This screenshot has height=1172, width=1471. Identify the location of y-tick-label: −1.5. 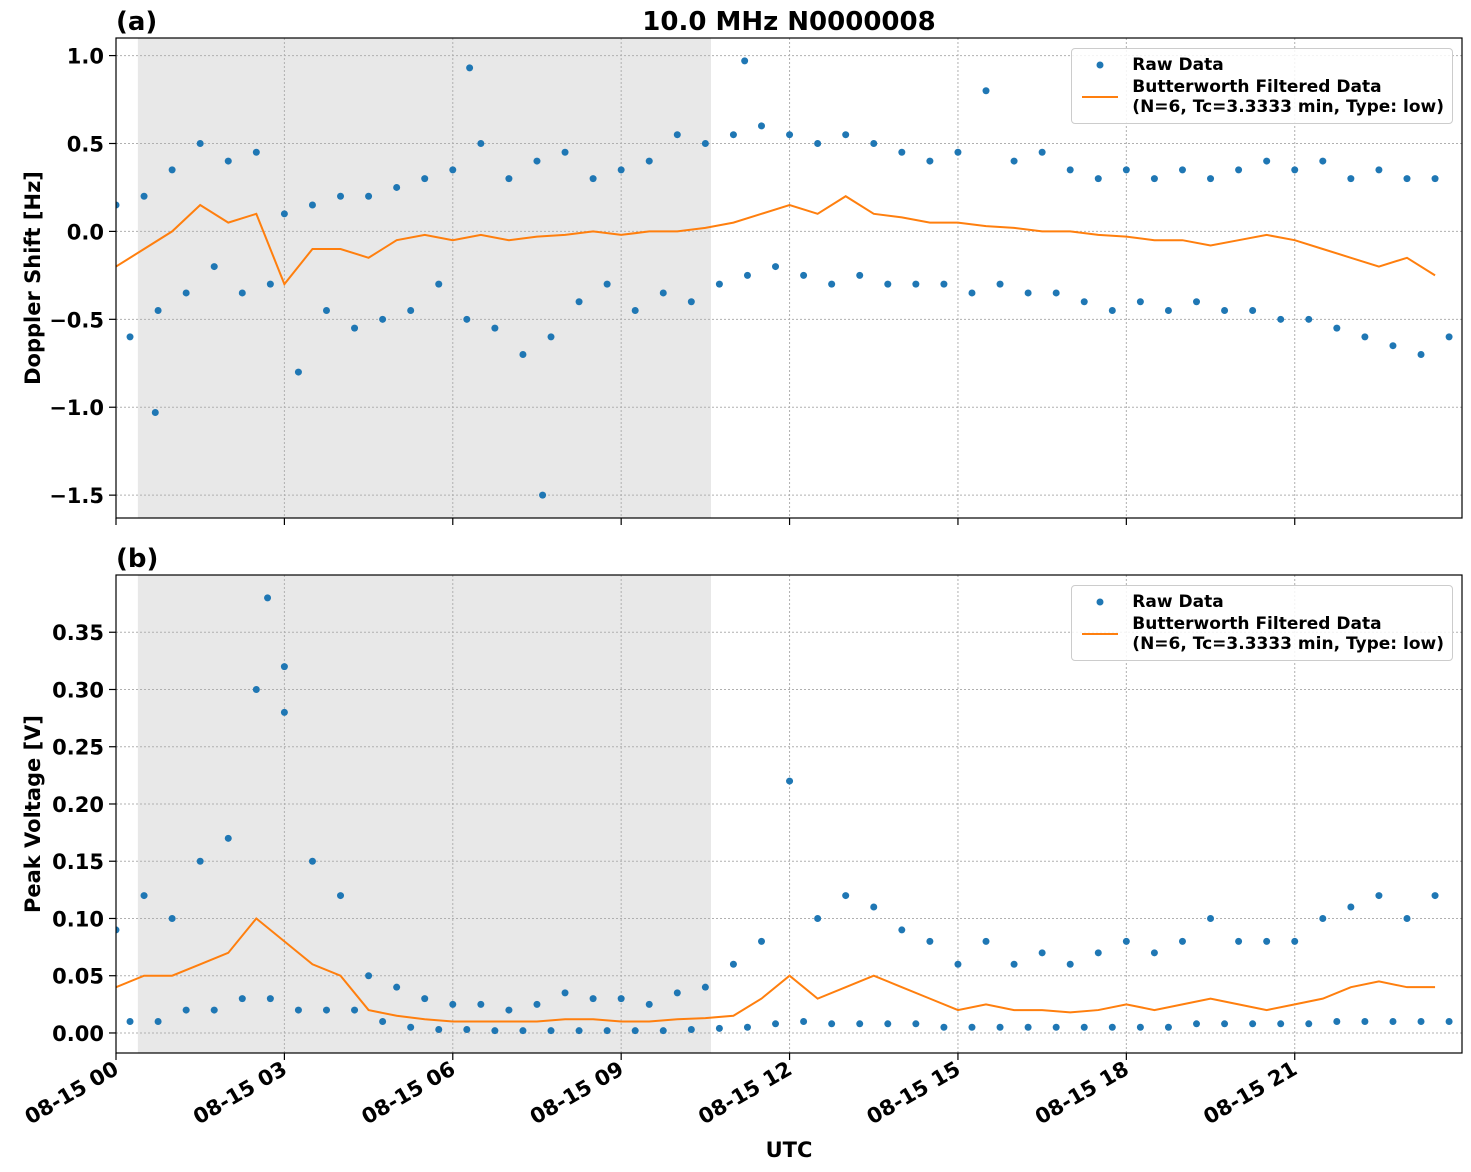
(76, 496).